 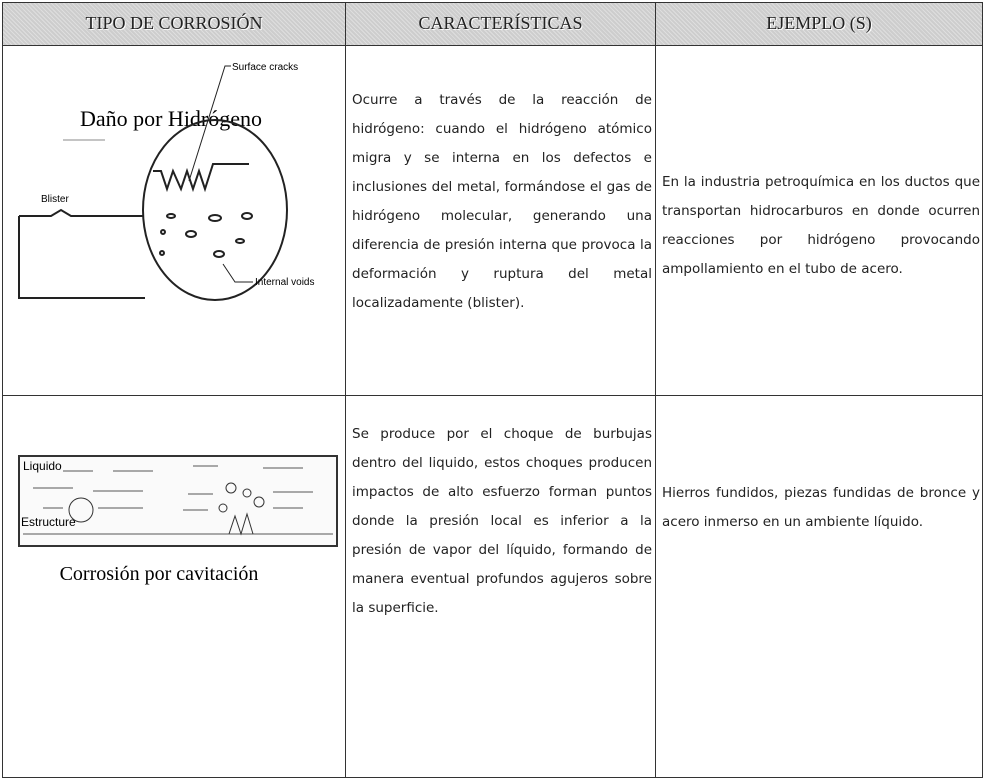 I want to click on flow-lines, so click(x=178, y=500).